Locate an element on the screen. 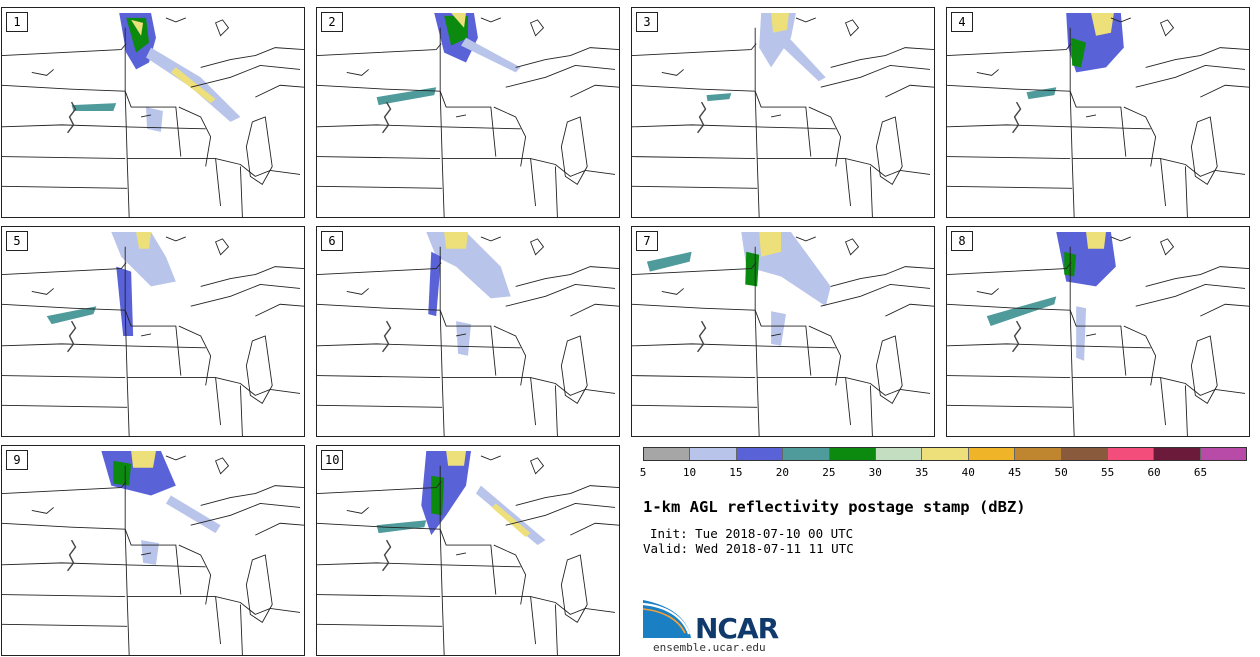  ensemble-url: ensemble.ucar.edu is located at coordinates (709, 647).